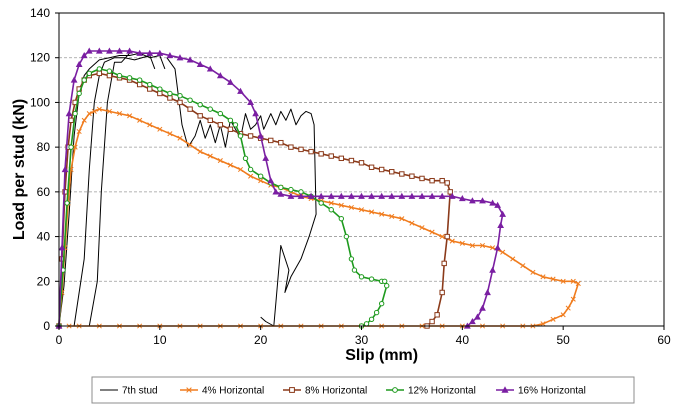 The image size is (687, 408). I want to click on legend-item: 8% Horizontal, so click(325, 391).